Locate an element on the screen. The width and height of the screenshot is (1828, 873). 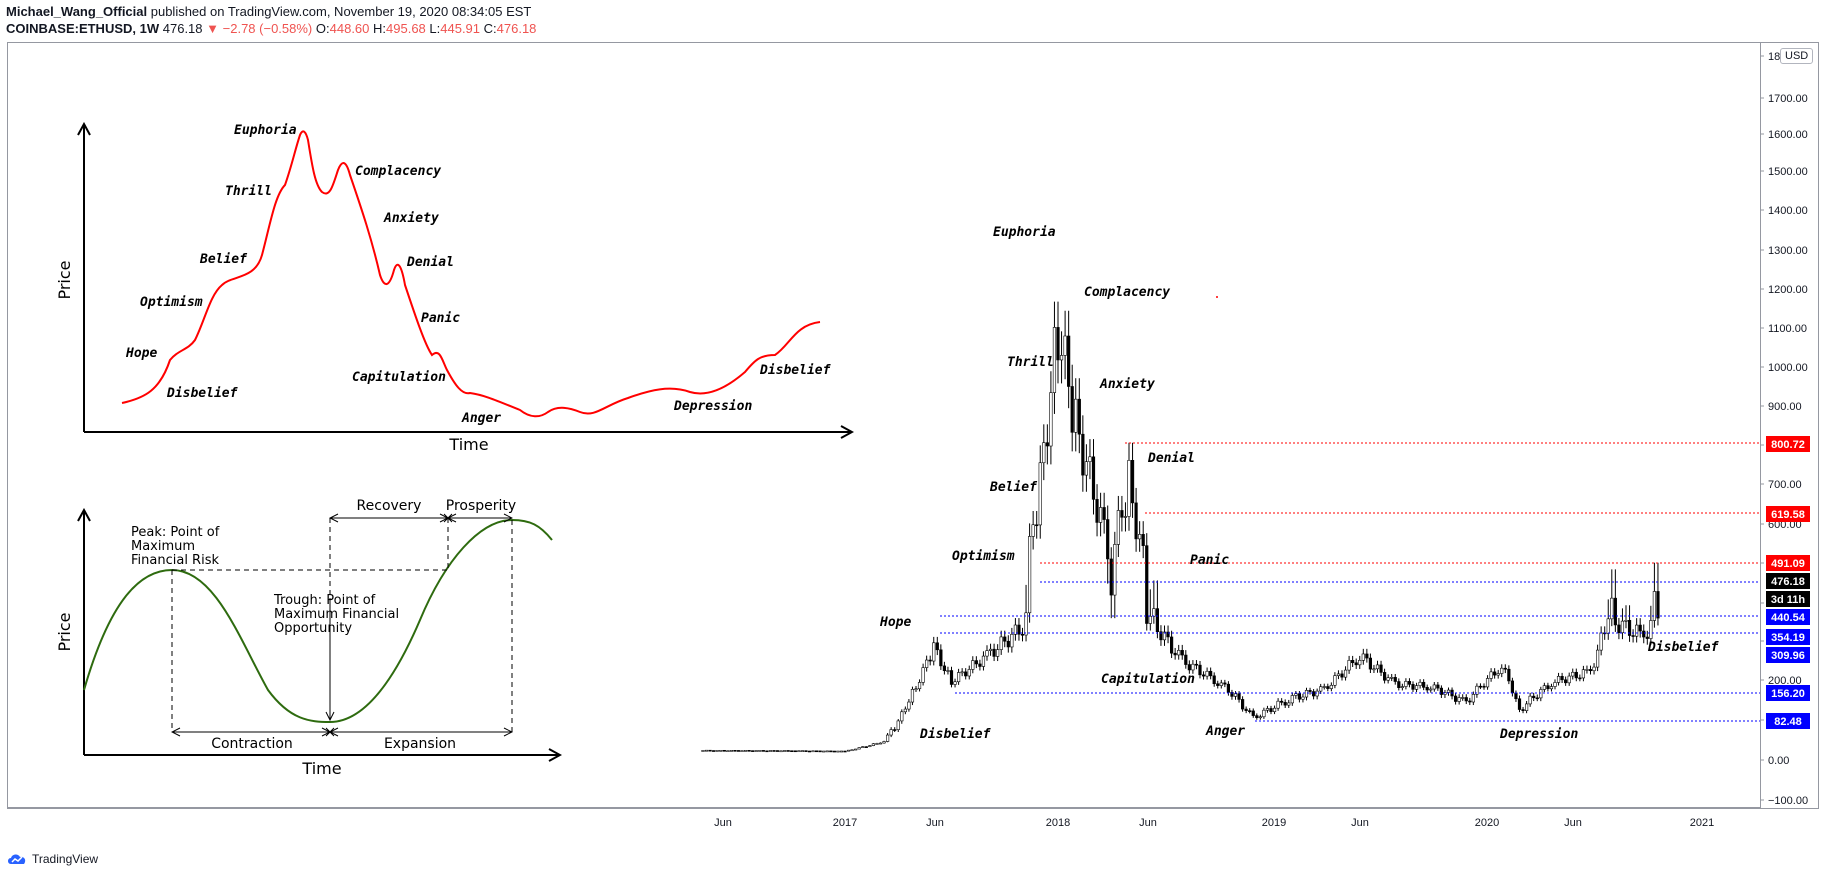
price-label-800: 800.72 is located at coordinates (1788, 445).